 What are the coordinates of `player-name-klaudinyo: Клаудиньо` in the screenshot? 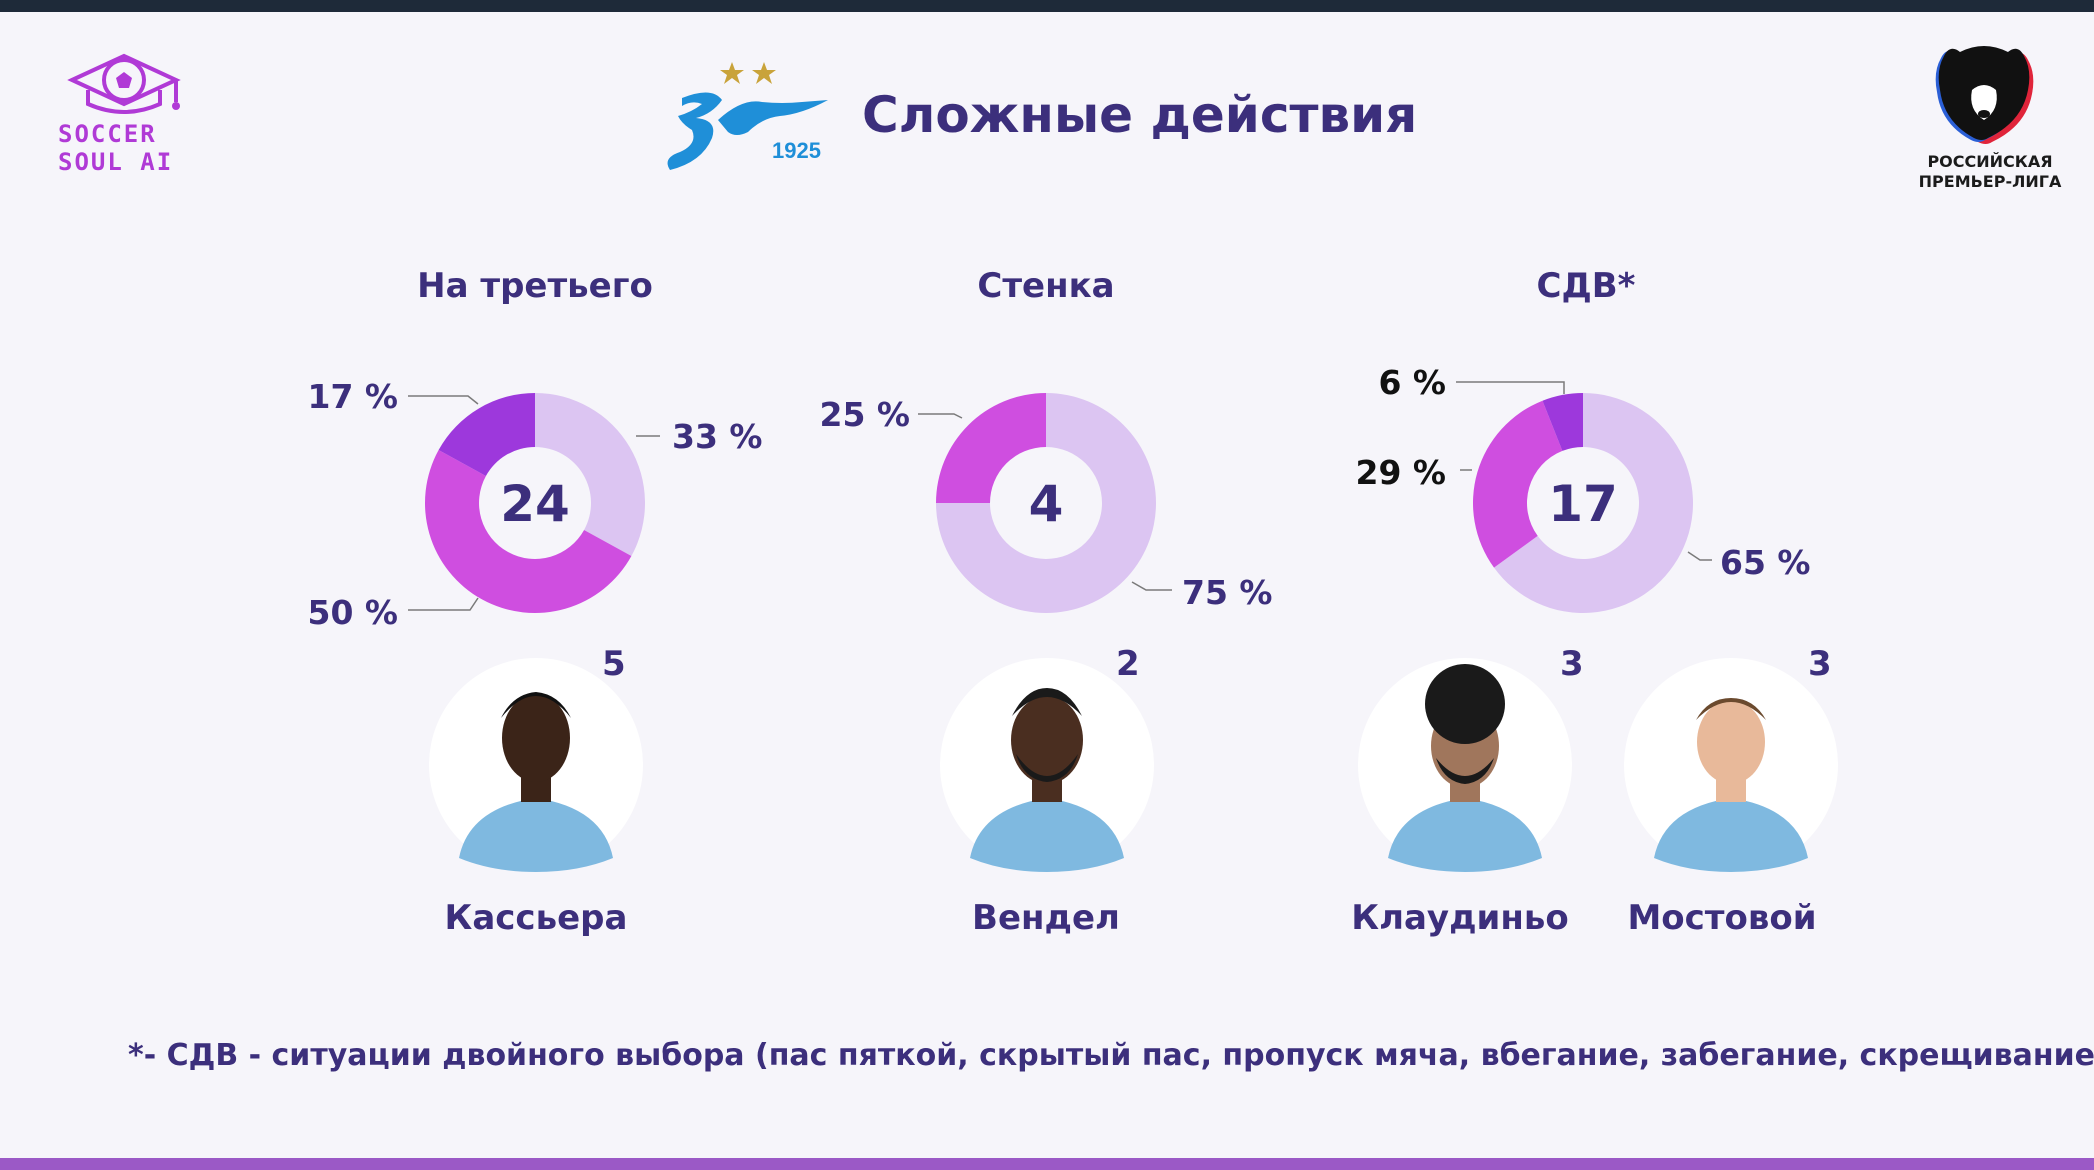 It's located at (1460, 918).